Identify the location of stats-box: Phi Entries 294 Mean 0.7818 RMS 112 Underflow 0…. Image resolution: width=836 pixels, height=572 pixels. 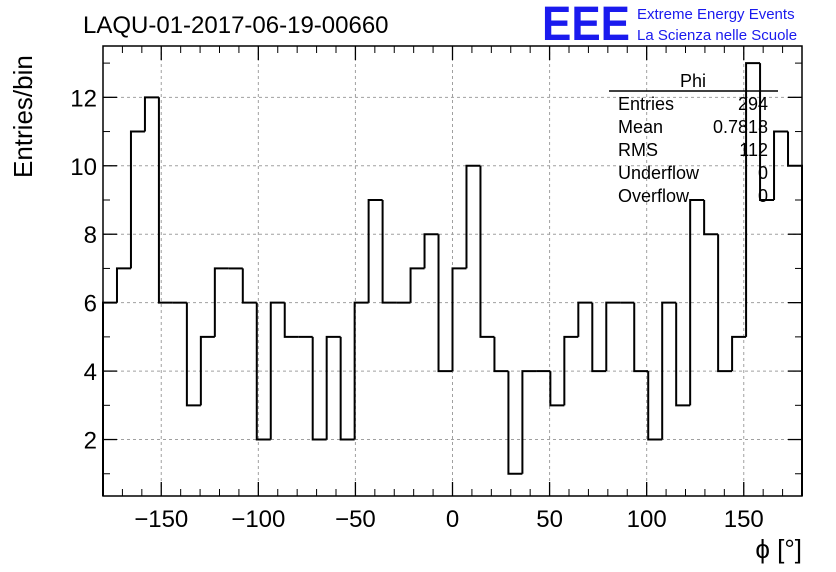
(693, 138).